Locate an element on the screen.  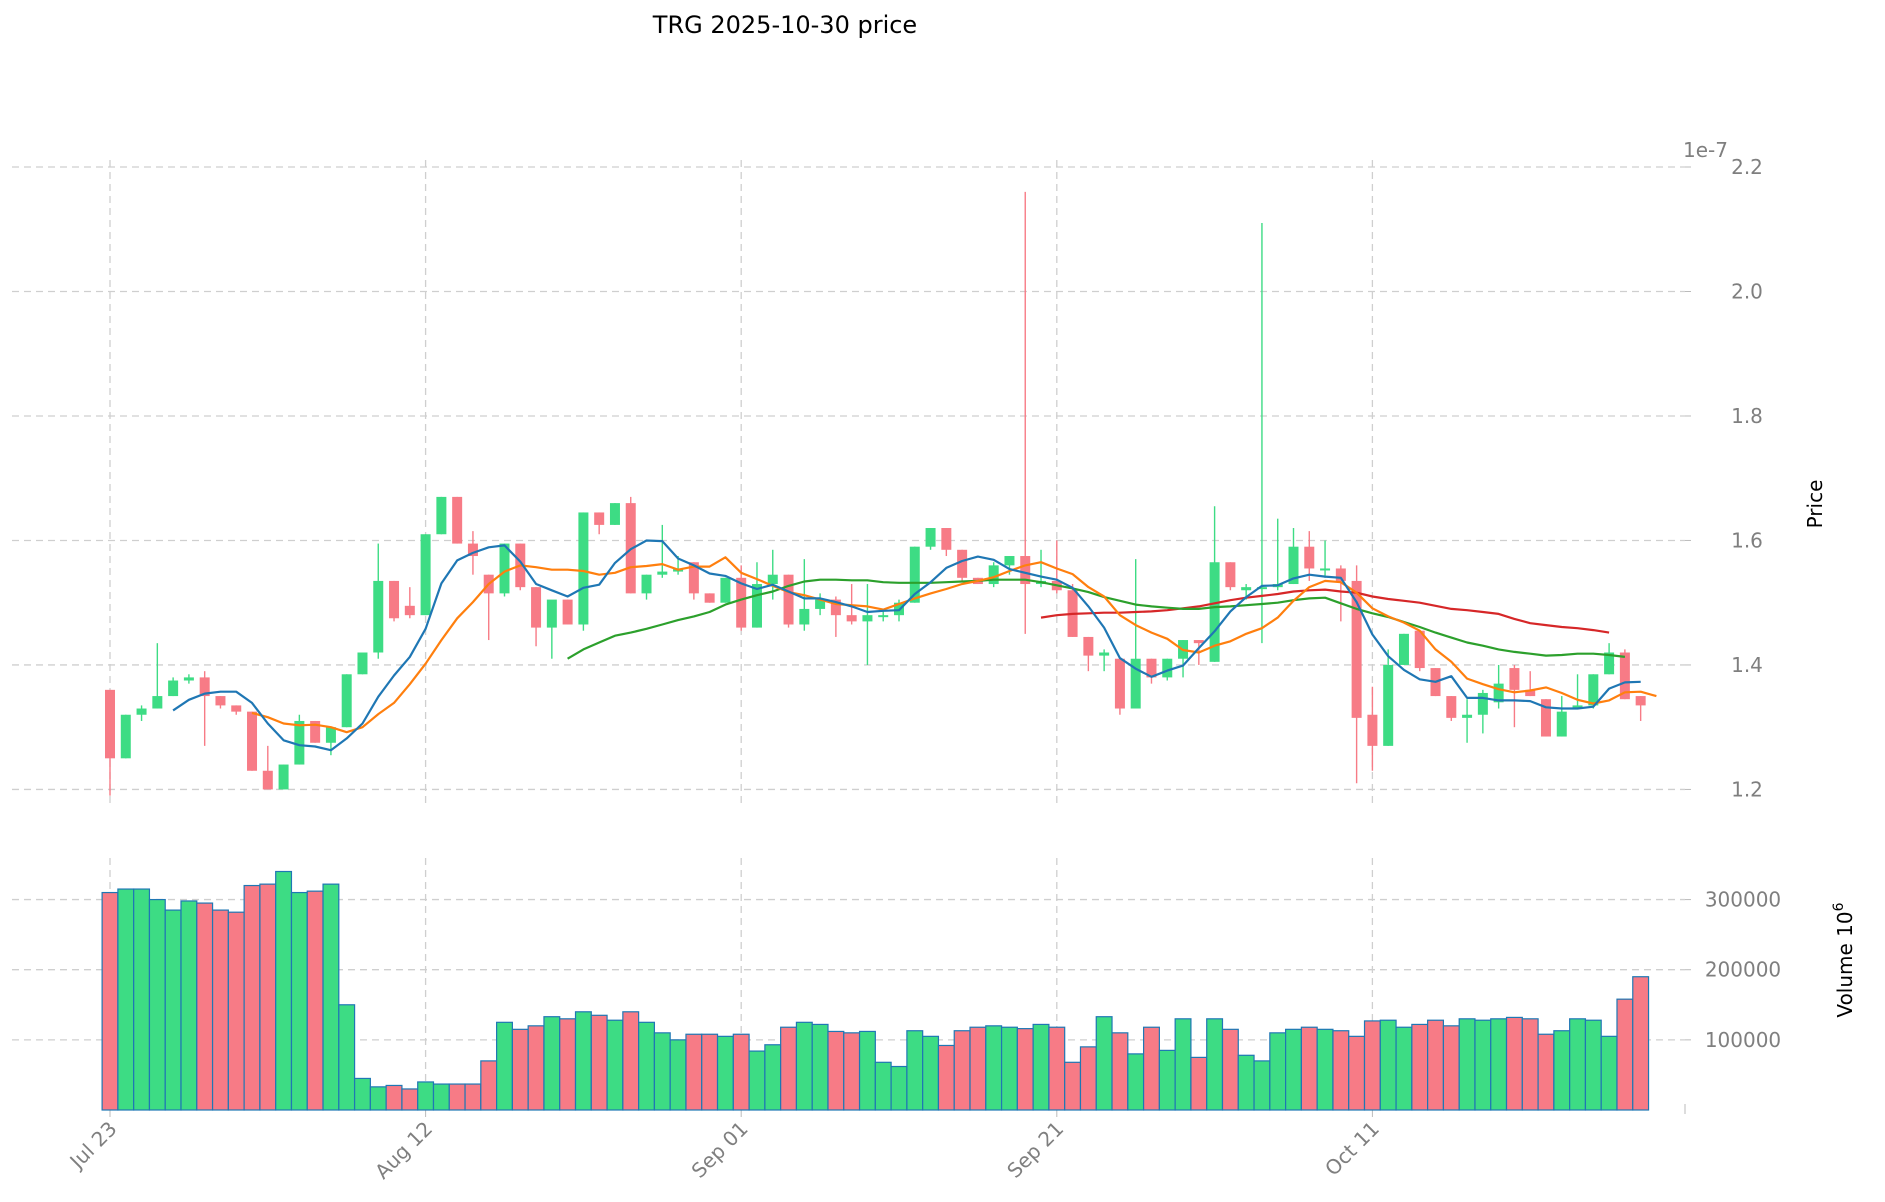
ma5-line is located at coordinates (906, 645).